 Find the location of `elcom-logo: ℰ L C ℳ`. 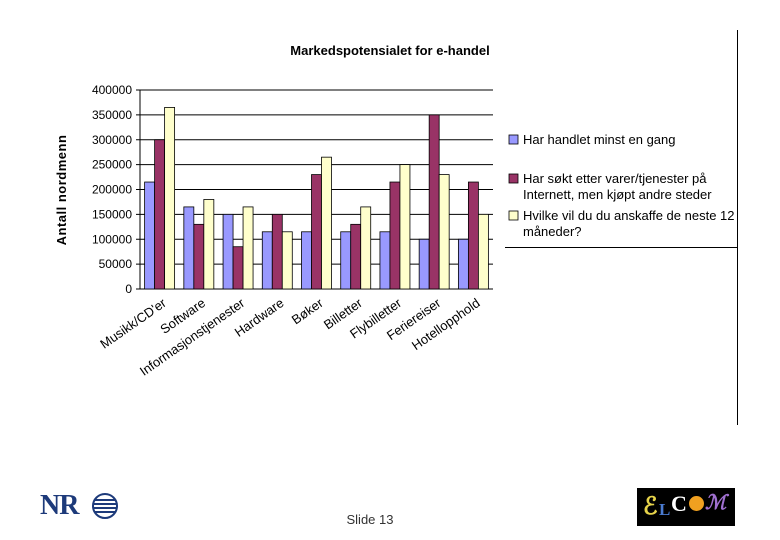

elcom-logo: ℰ L C ℳ is located at coordinates (686, 507).